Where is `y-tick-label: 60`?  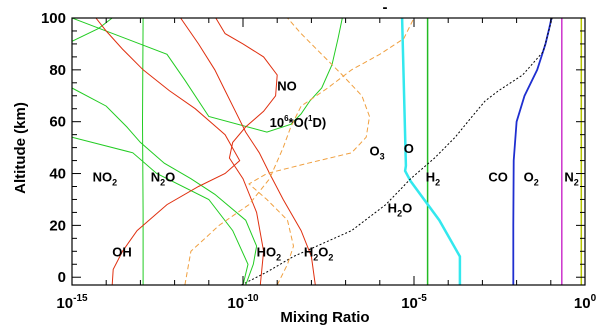 y-tick-label: 60 is located at coordinates (57, 122).